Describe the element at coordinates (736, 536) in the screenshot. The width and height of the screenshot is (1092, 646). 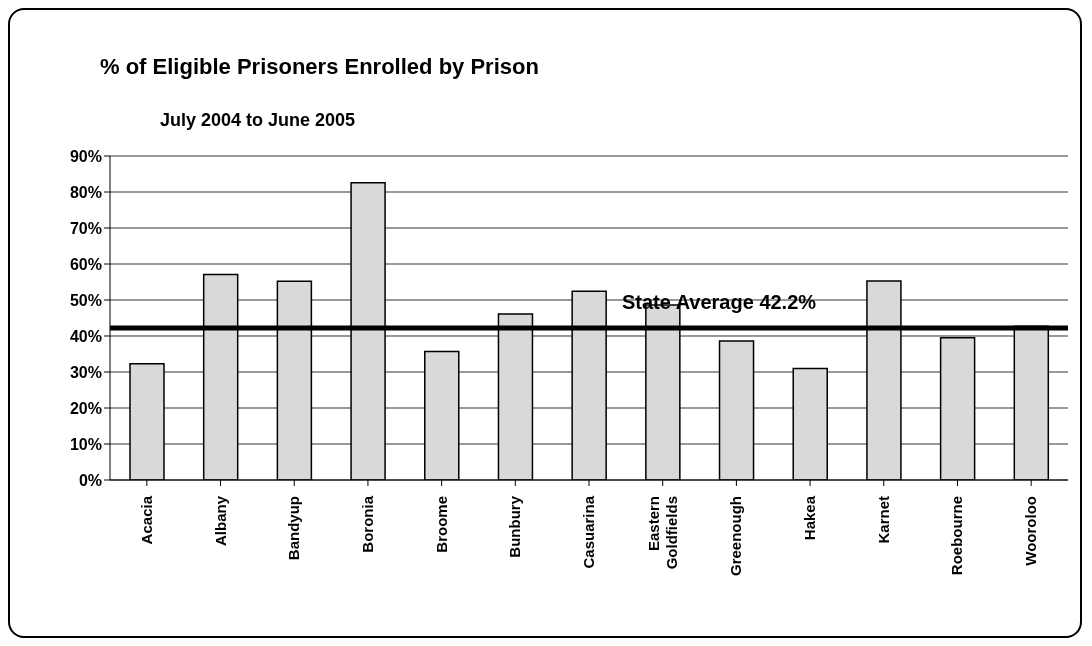
I see `x-tick-label: Greenough` at that location.